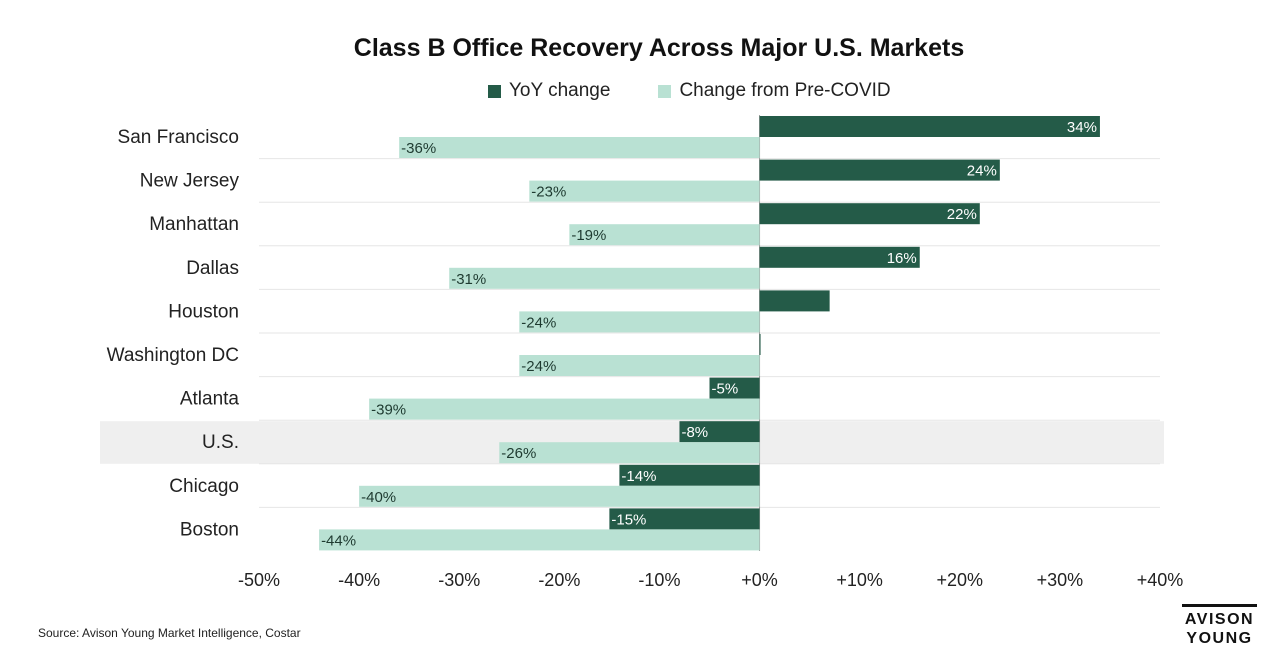 The height and width of the screenshot is (672, 1280). Describe the element at coordinates (388, 410) in the screenshot. I see `data-label-precovid: -39%` at that location.